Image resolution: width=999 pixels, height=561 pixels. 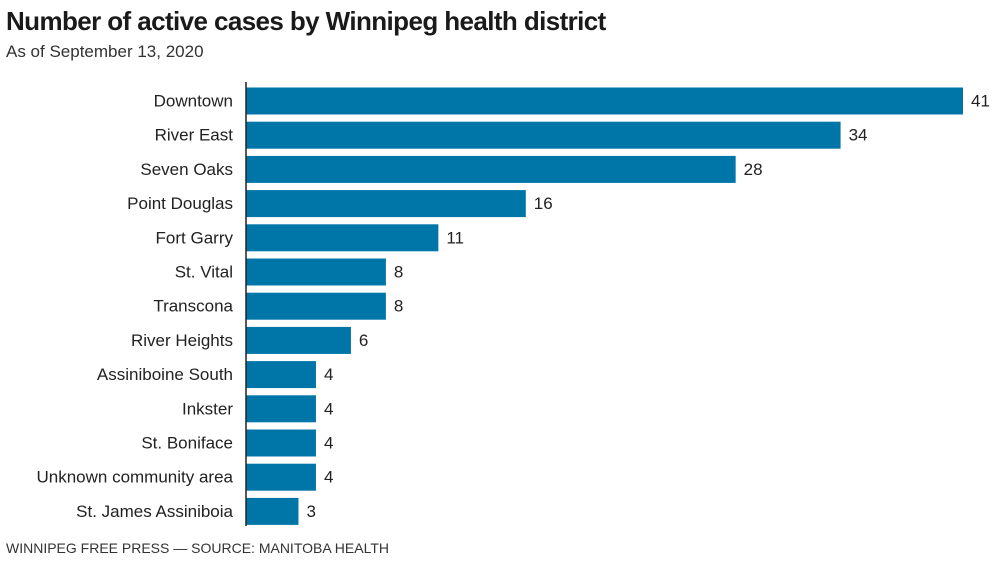 I want to click on value-label: 11, so click(x=455, y=237).